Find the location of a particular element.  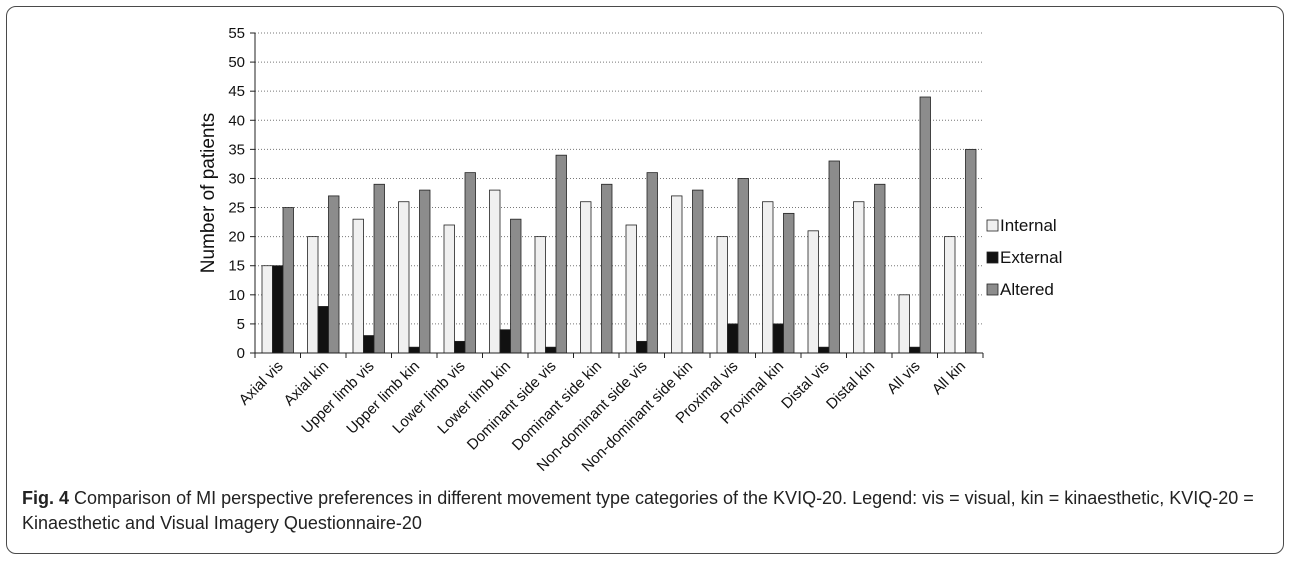

y-tick-label: 35 is located at coordinates (236, 149).